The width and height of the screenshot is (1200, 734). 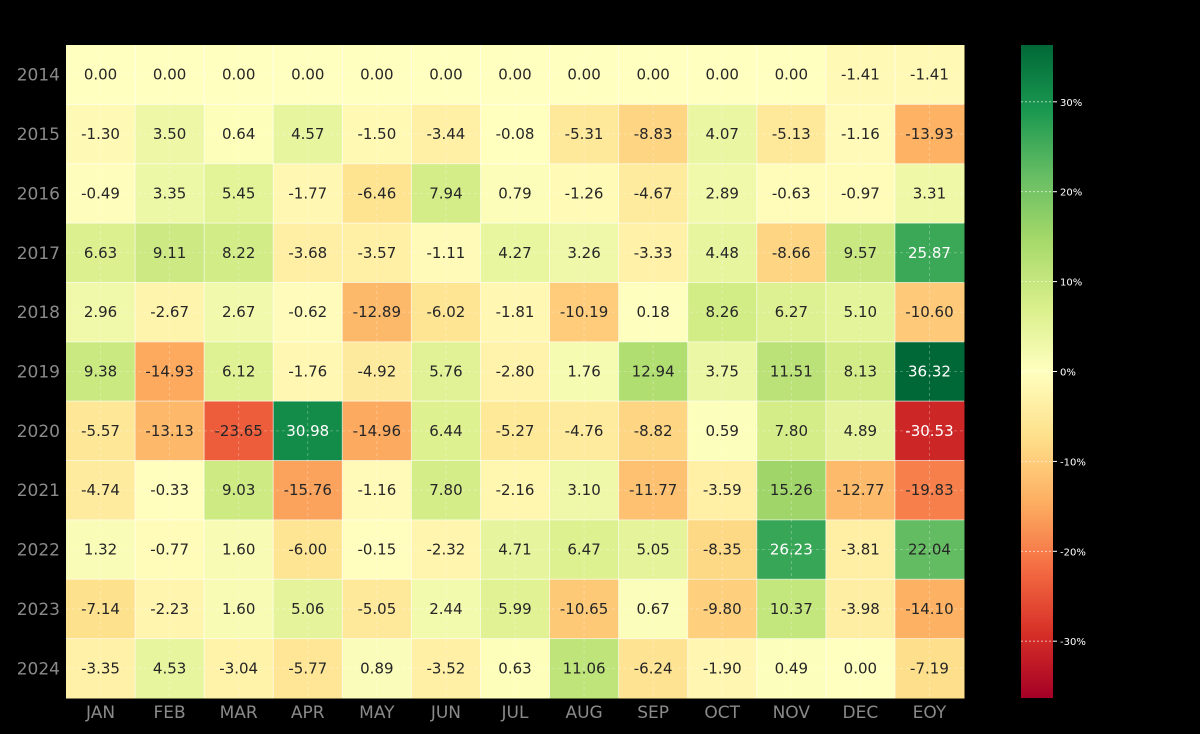 I want to click on cell-value-label: 6.44, so click(x=445, y=431).